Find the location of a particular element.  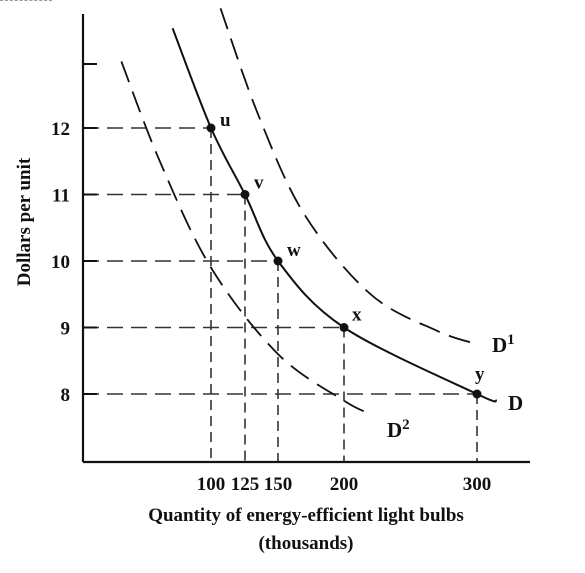

y-tick-label-11: 11 is located at coordinates (61, 196).